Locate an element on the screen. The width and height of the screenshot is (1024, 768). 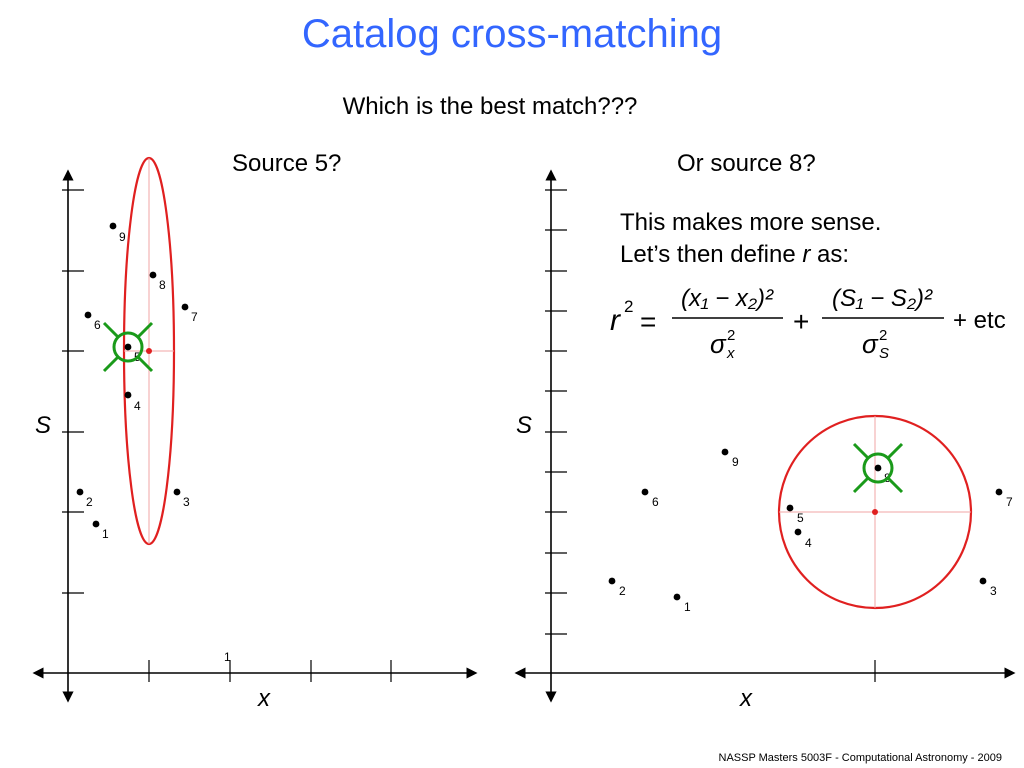
slide-subtitle: Which is the best match??? is located at coordinates (490, 106).